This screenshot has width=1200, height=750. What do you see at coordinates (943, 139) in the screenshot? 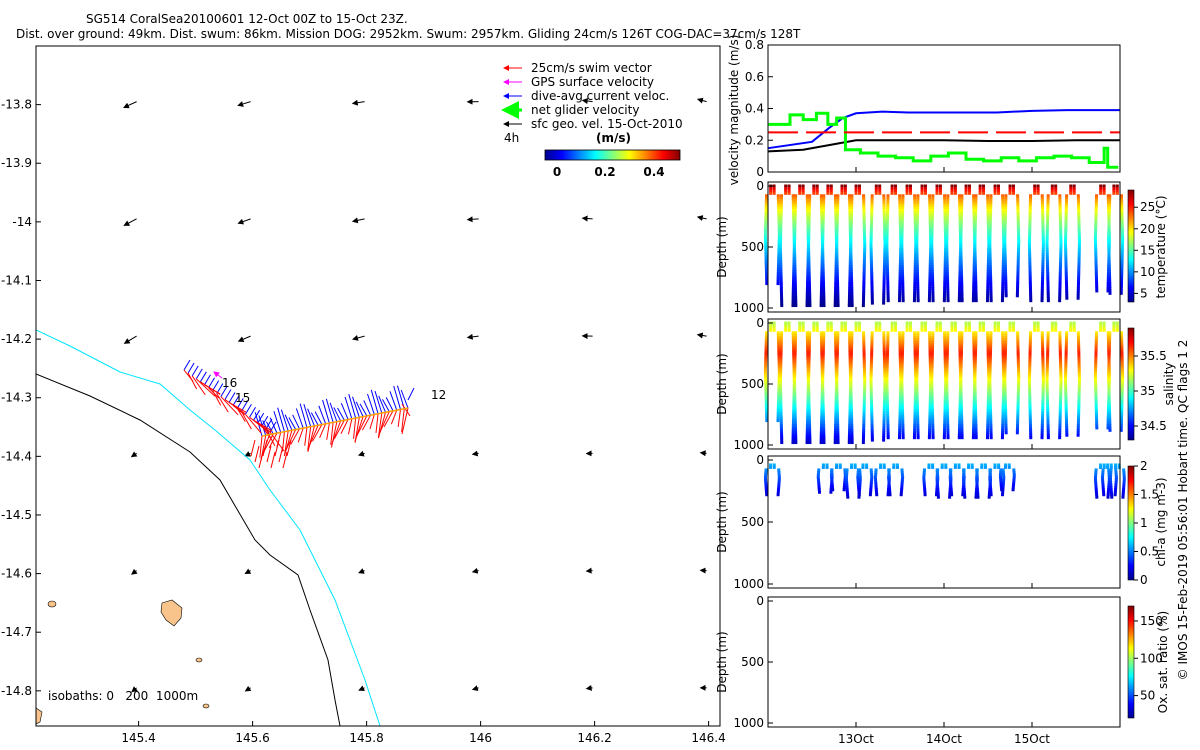
I see `velocity-lines` at bounding box center [943, 139].